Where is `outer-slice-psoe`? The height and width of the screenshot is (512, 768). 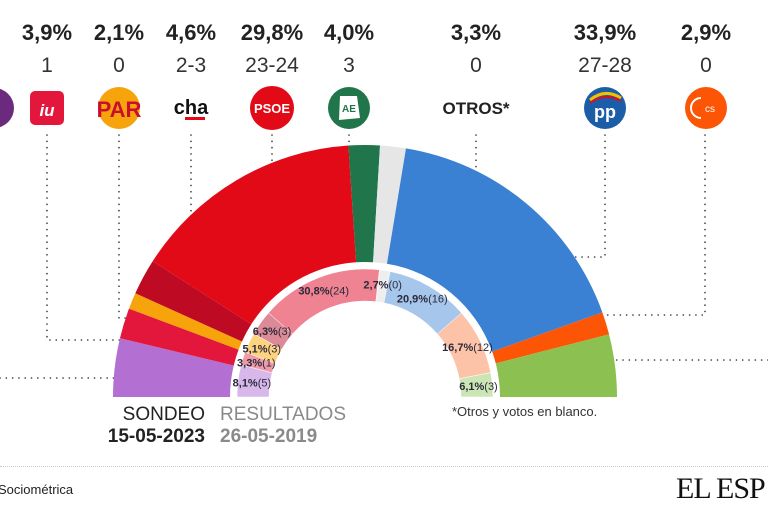
outer-slice-psoe is located at coordinates (254, 235).